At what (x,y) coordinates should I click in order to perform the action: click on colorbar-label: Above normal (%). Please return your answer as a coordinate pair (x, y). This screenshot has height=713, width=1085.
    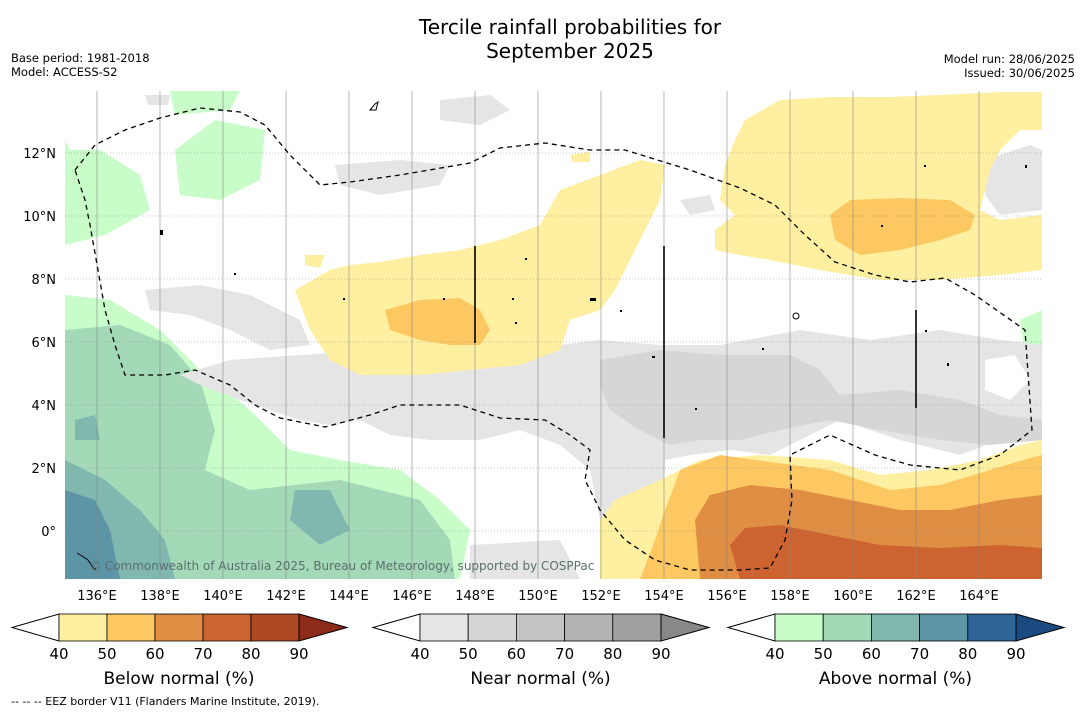
    Looking at the image, I should click on (895, 679).